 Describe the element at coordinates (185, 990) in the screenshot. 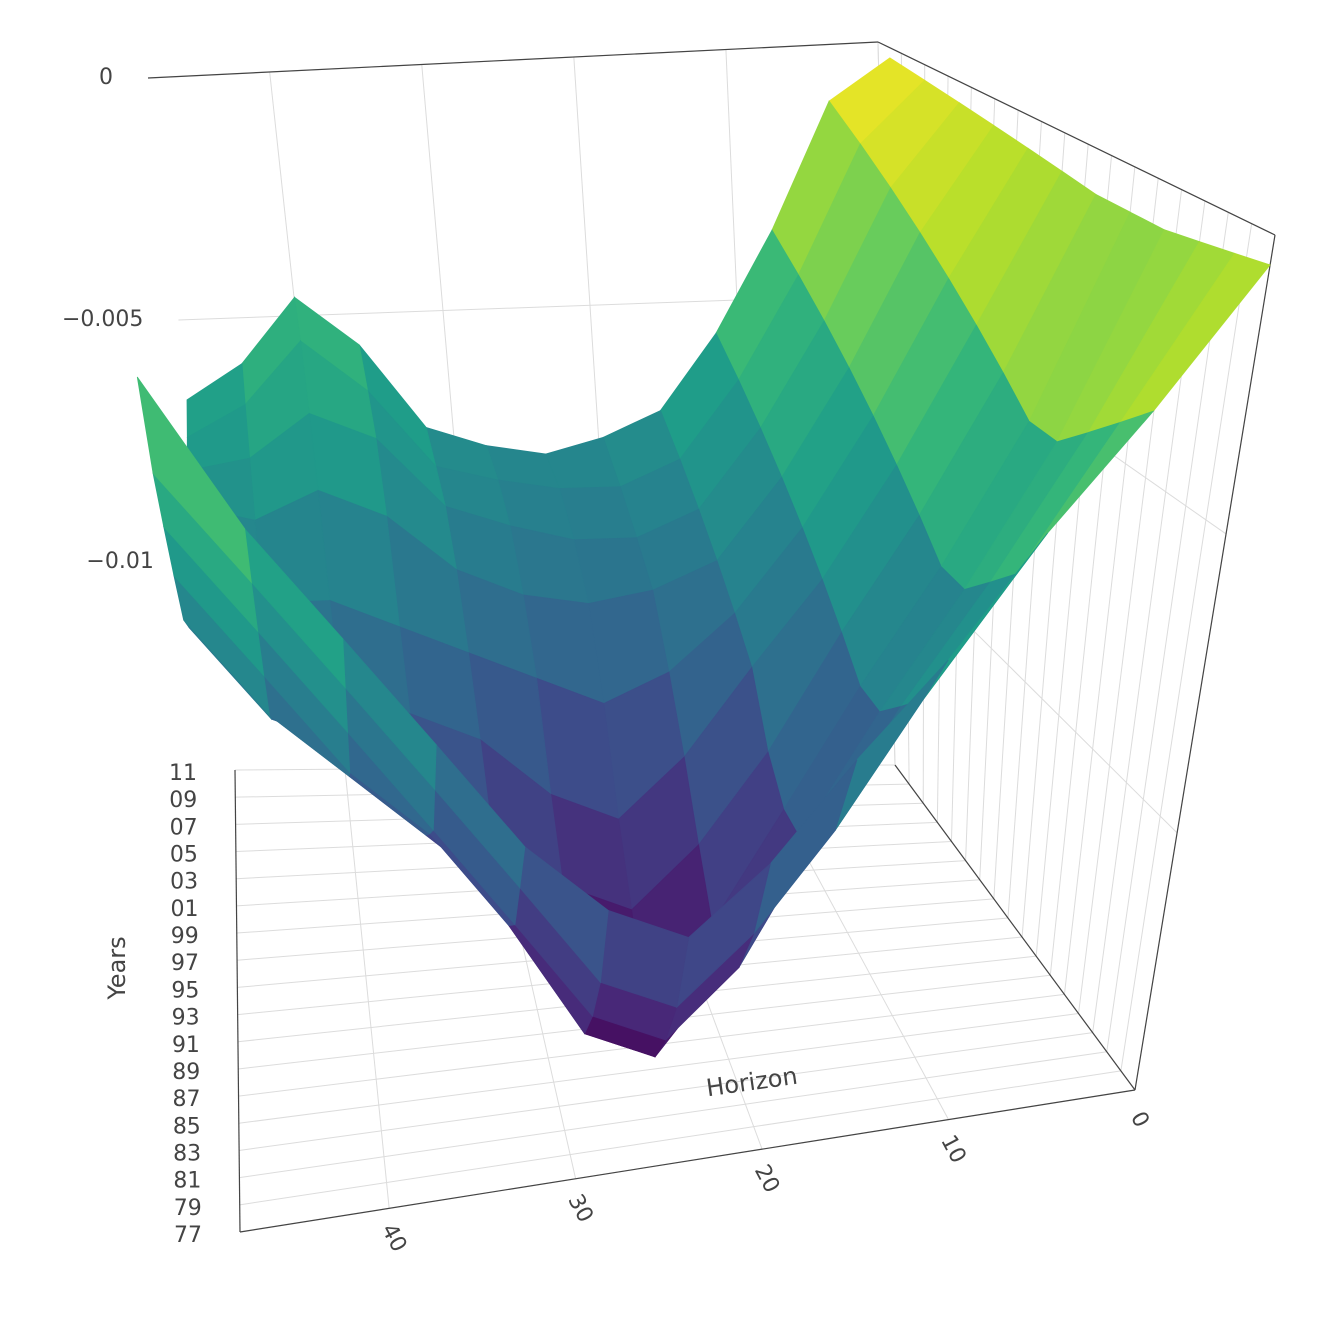

I see `y-tick-label: 95` at that location.